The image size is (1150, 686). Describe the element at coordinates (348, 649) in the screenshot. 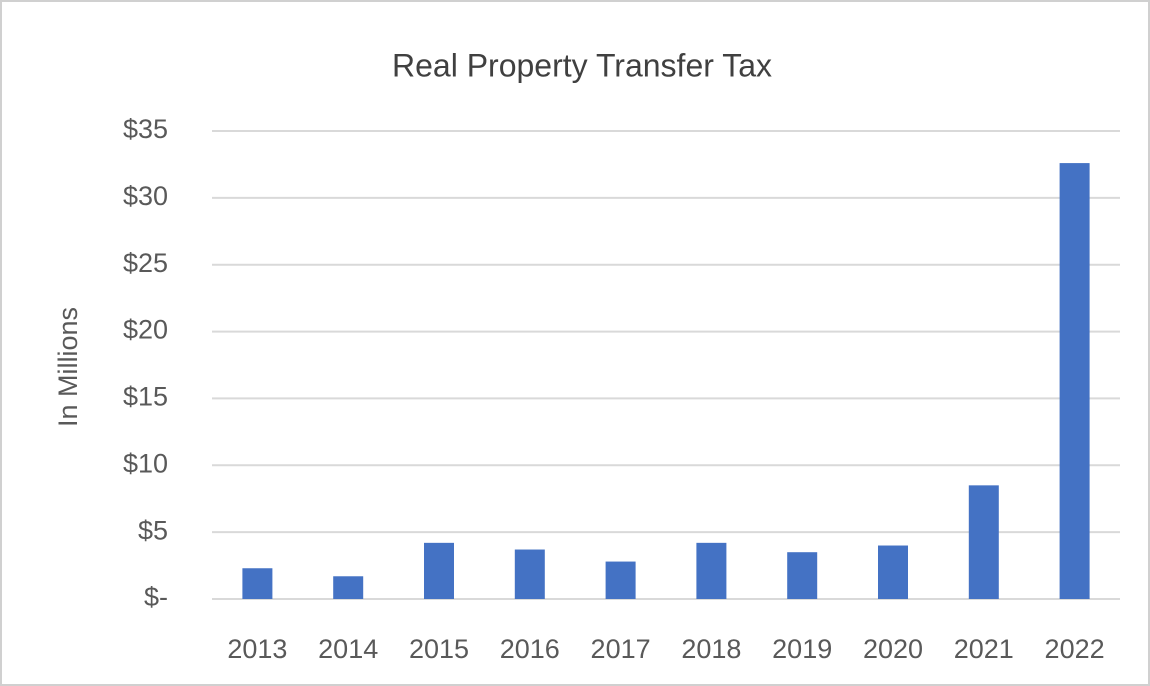

I see `x-tick-label: 2014` at that location.